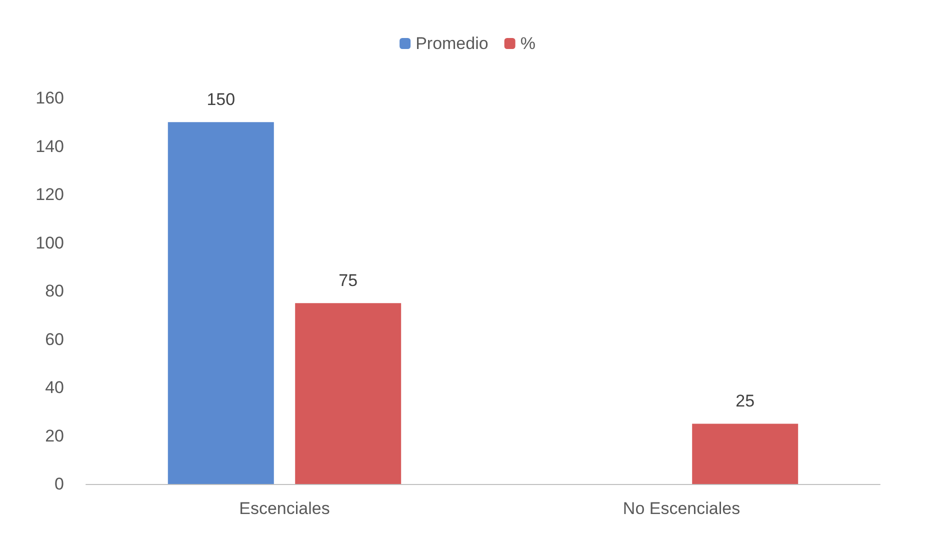  Describe the element at coordinates (452, 43) in the screenshot. I see `legend-label: Promedio` at that location.